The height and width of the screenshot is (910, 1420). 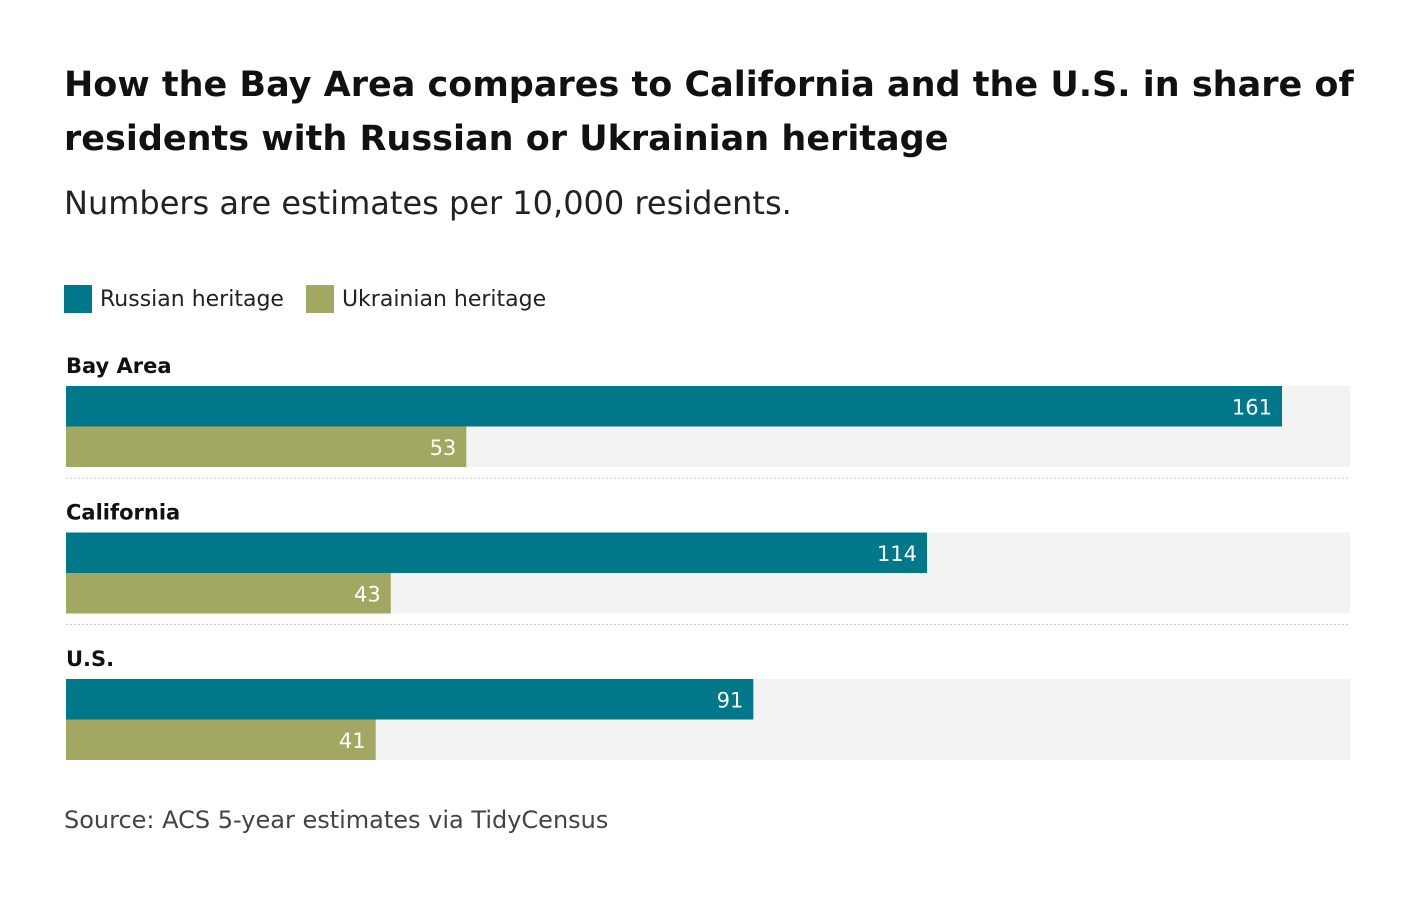 What do you see at coordinates (319, 299) in the screenshot?
I see `legend-swatch-ukrainian` at bounding box center [319, 299].